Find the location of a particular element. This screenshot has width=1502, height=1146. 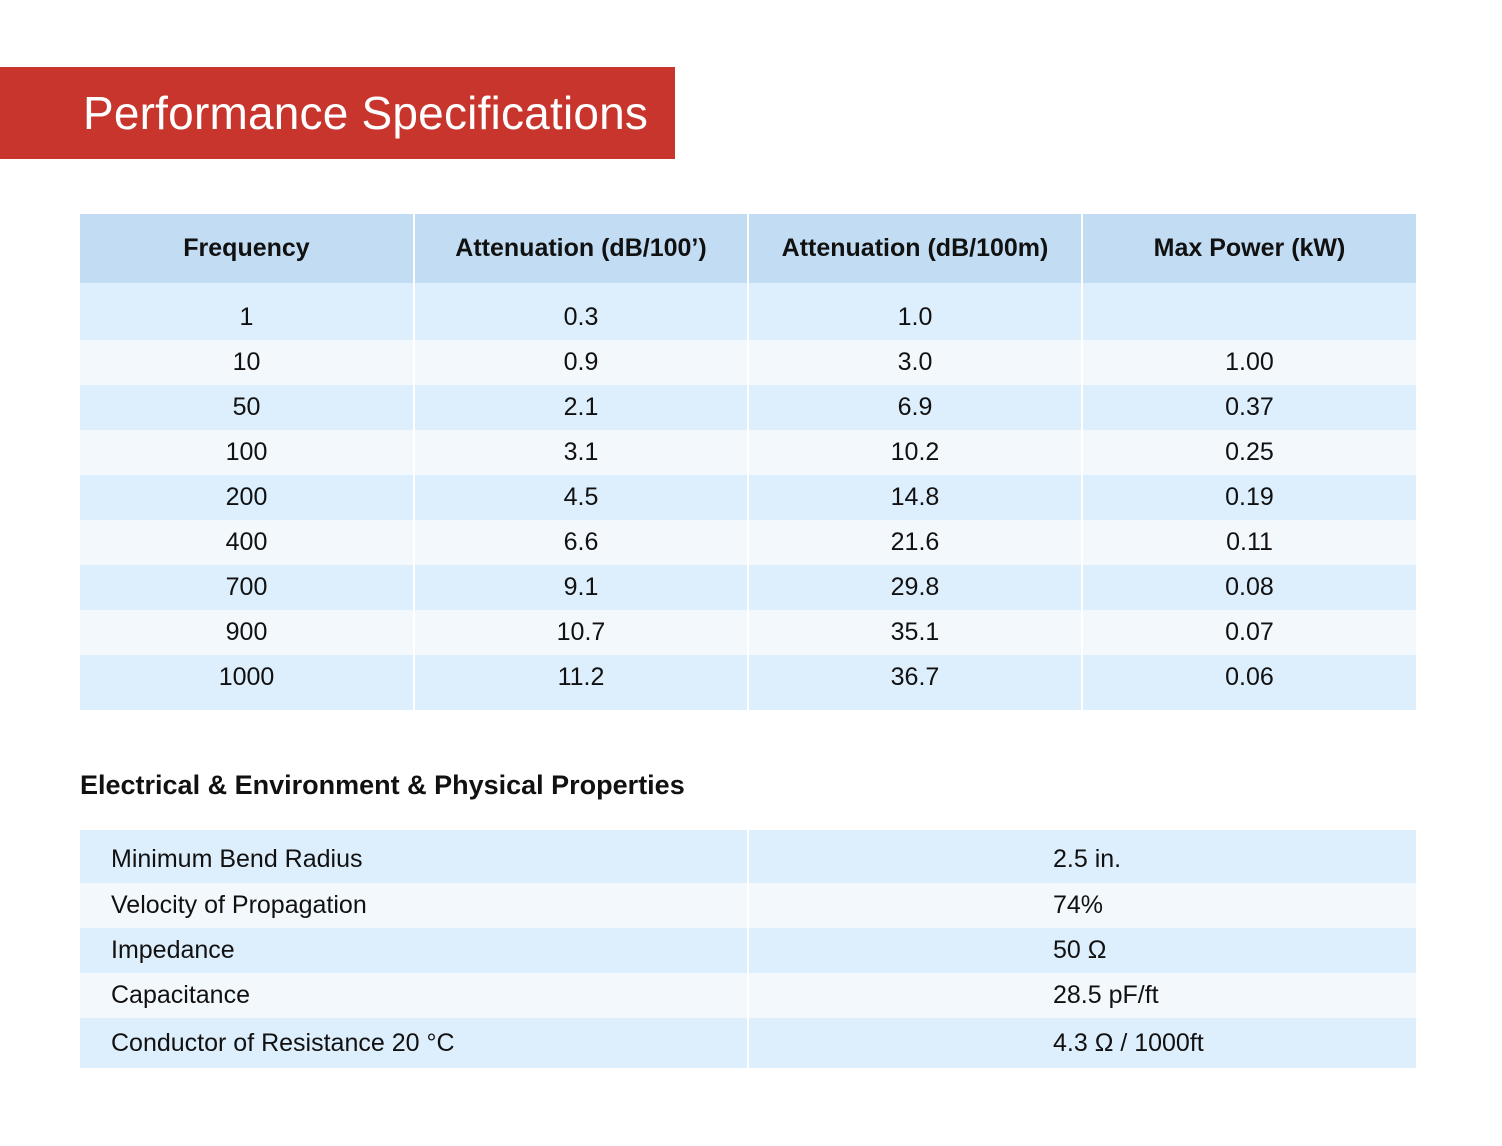

property-row: Capacitance 28.5 pF/ft is located at coordinates (748, 995).